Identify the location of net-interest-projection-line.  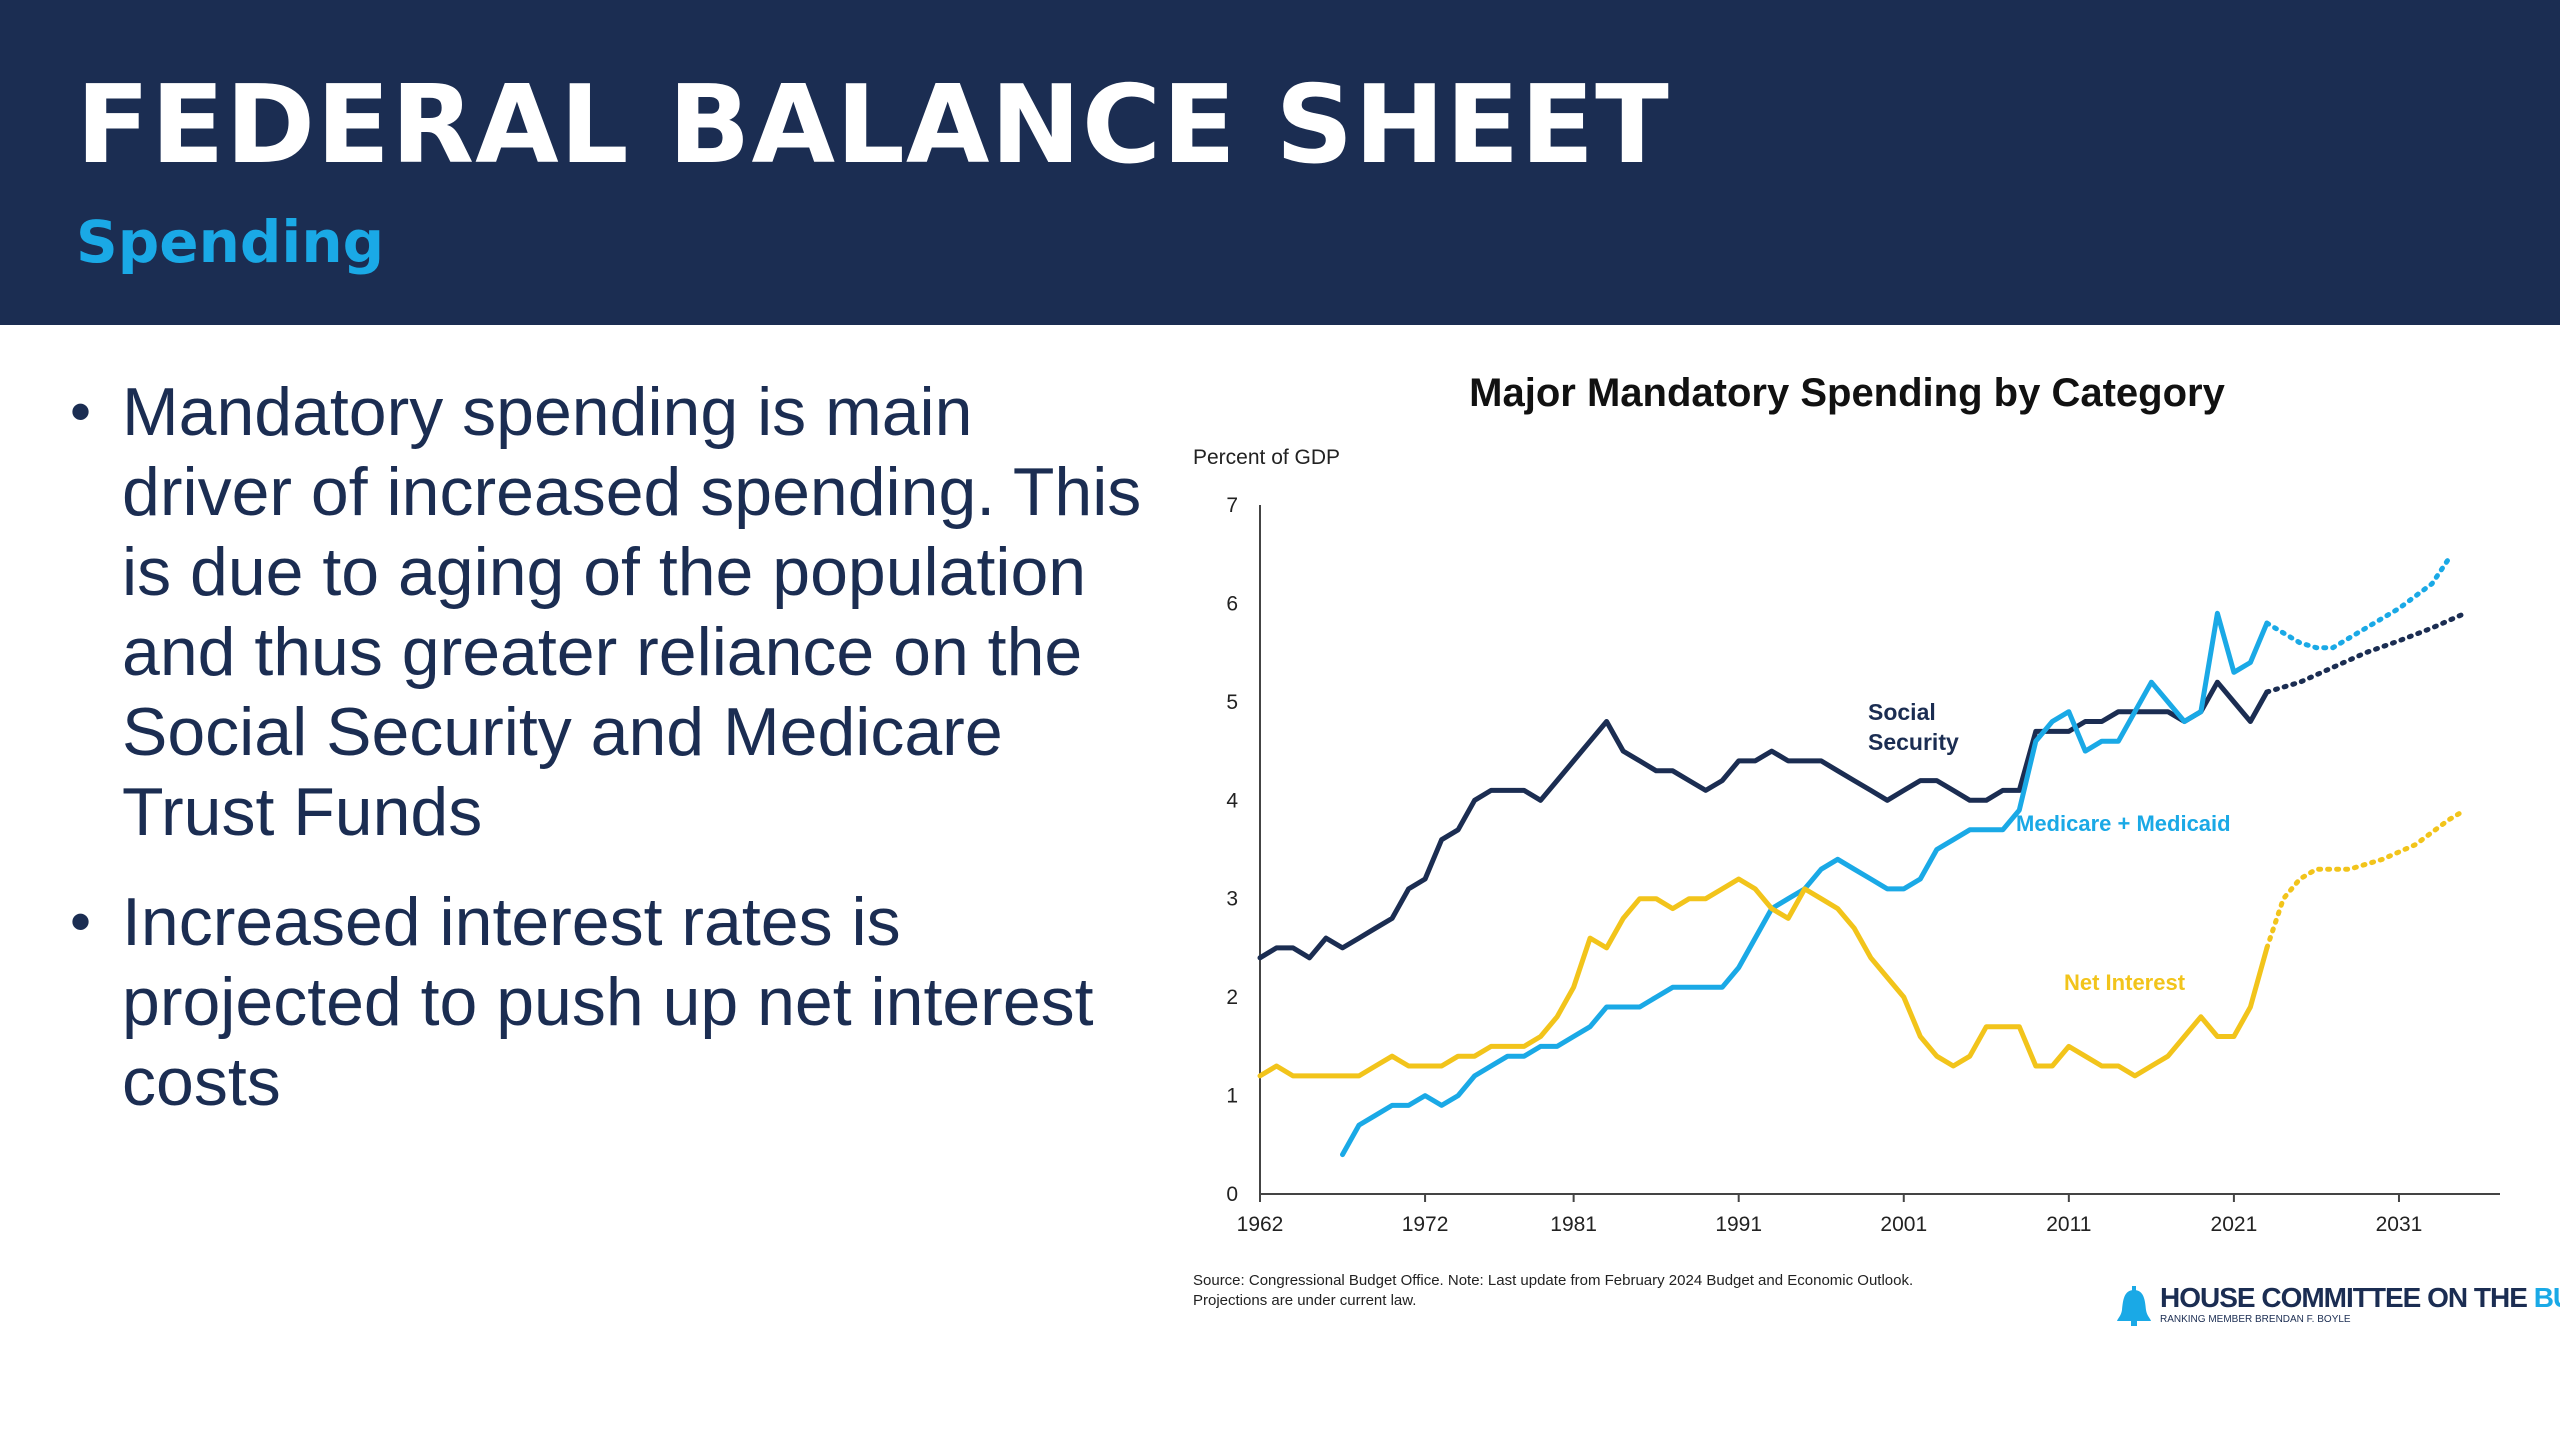
(2366, 879).